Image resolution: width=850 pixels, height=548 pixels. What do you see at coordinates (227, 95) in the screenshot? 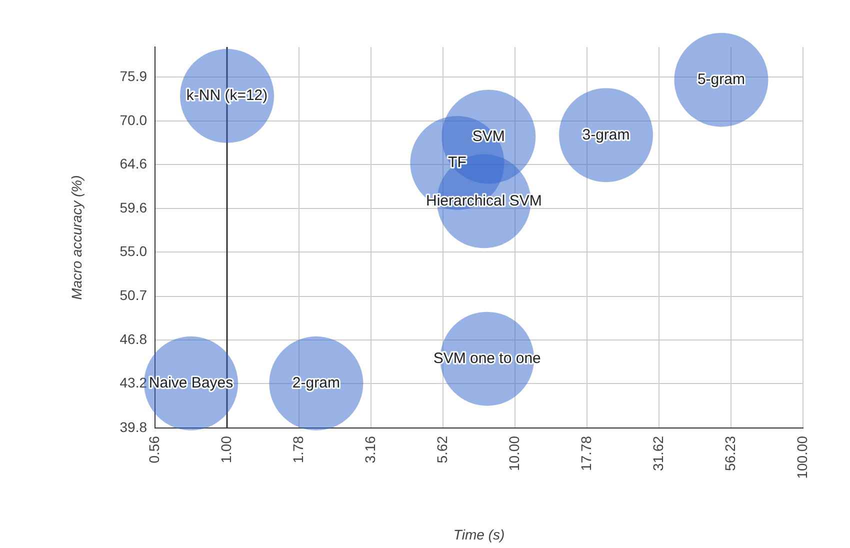
I see `series-label: k-NN (k=12)` at bounding box center [227, 95].